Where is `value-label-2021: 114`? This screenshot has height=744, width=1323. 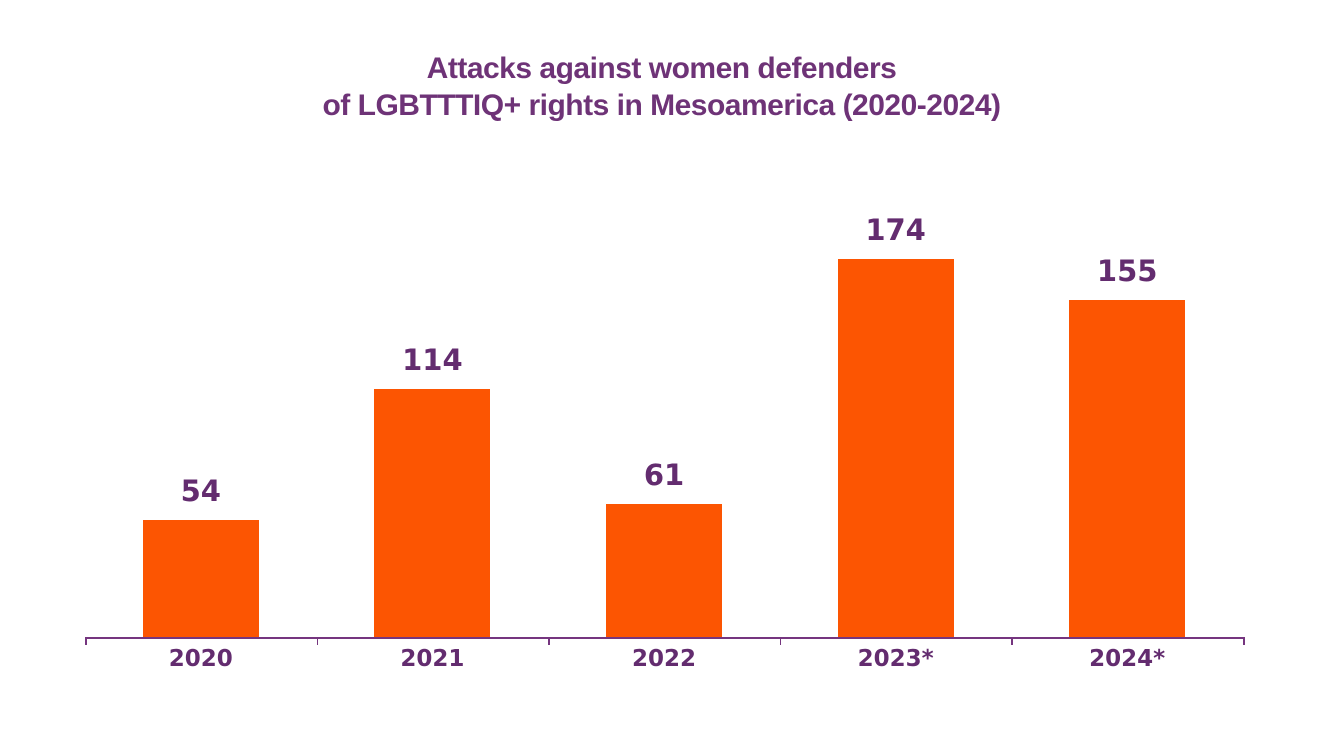 value-label-2021: 114 is located at coordinates (432, 360).